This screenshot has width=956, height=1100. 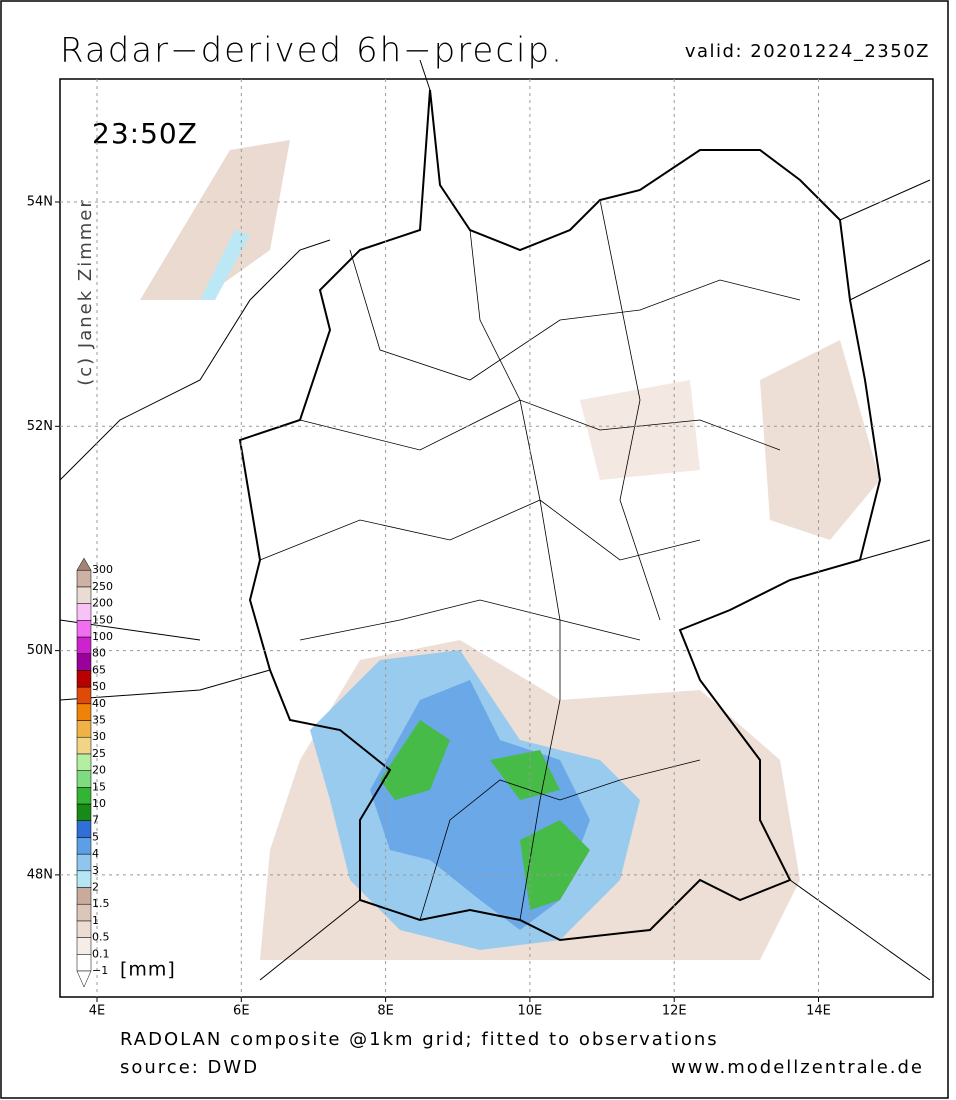 What do you see at coordinates (40, 650) in the screenshot?
I see `lat-tick-label: 50N` at bounding box center [40, 650].